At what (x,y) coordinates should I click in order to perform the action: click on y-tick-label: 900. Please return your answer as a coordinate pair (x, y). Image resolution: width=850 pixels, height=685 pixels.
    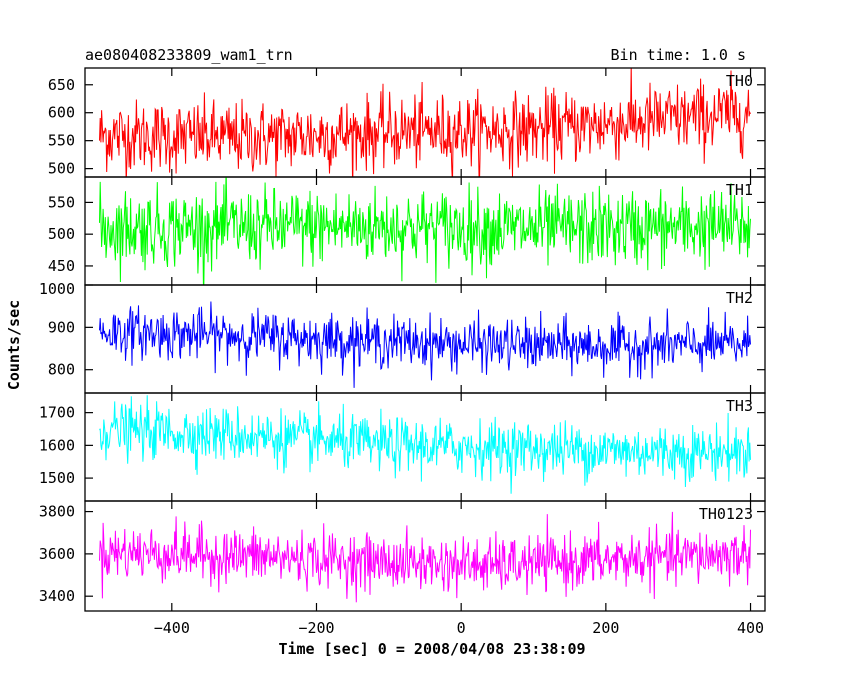
    Looking at the image, I should click on (61, 327).